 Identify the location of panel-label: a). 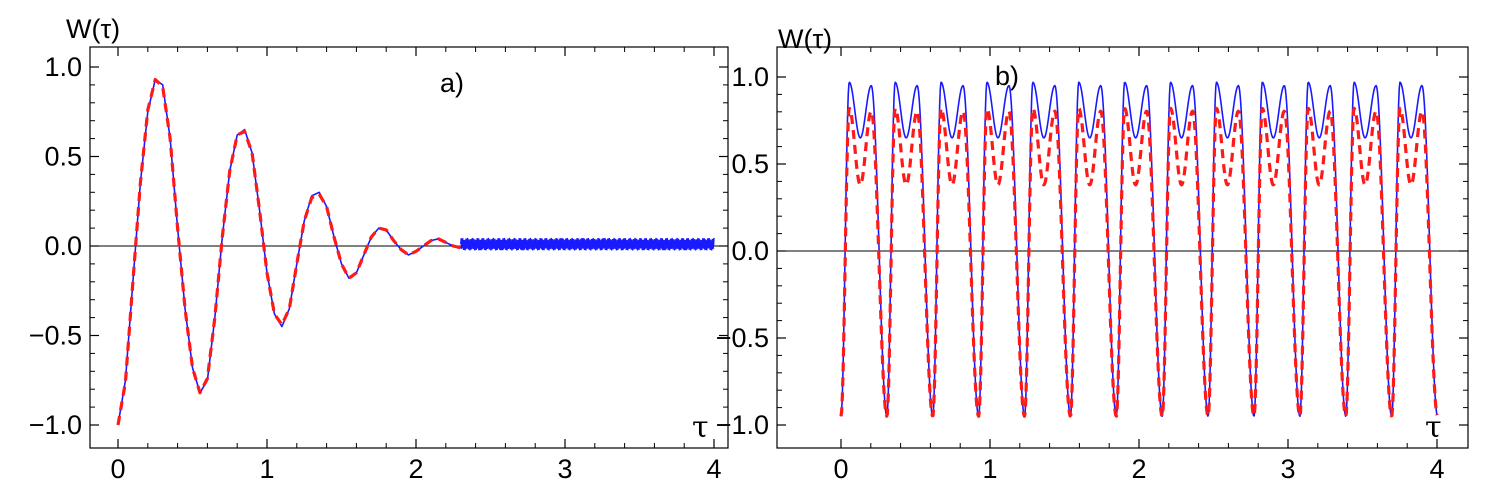
(452, 83).